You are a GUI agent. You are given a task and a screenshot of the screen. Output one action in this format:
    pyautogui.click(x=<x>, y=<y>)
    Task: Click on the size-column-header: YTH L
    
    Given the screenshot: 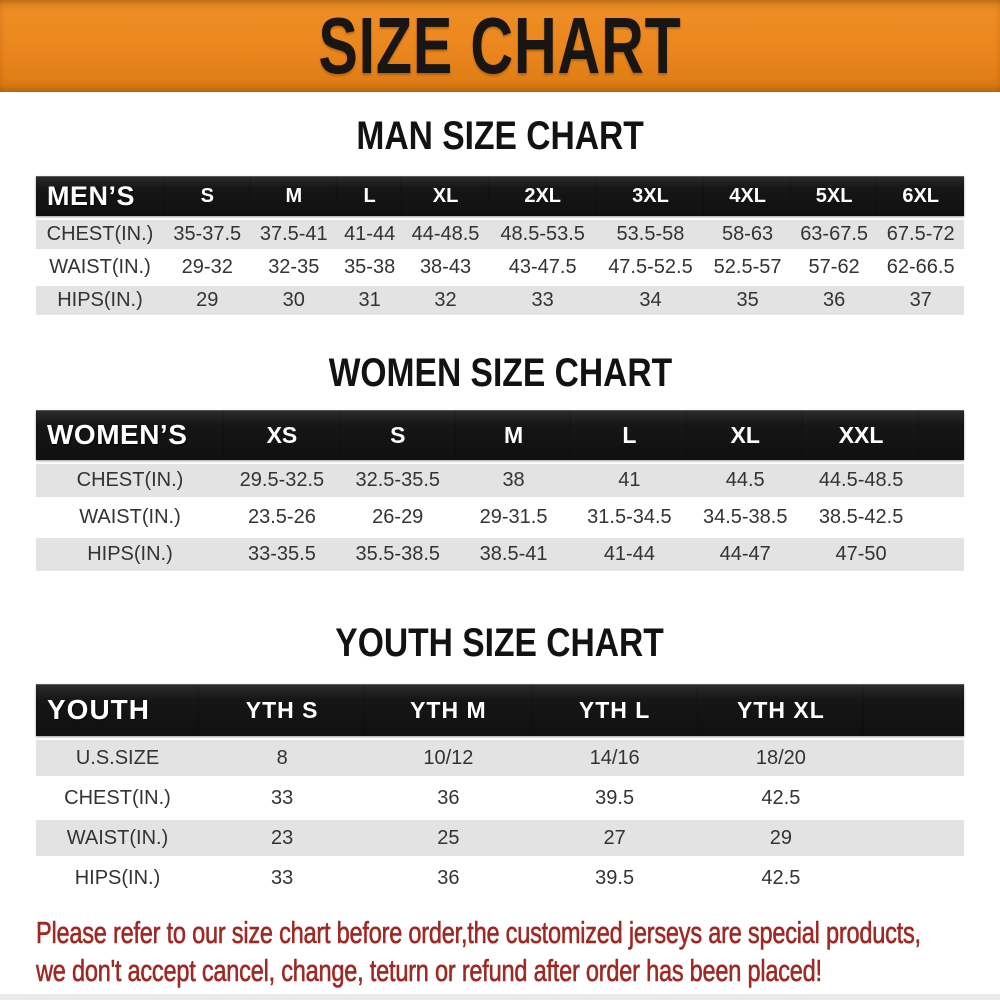 What is the action you would take?
    pyautogui.click(x=614, y=710)
    